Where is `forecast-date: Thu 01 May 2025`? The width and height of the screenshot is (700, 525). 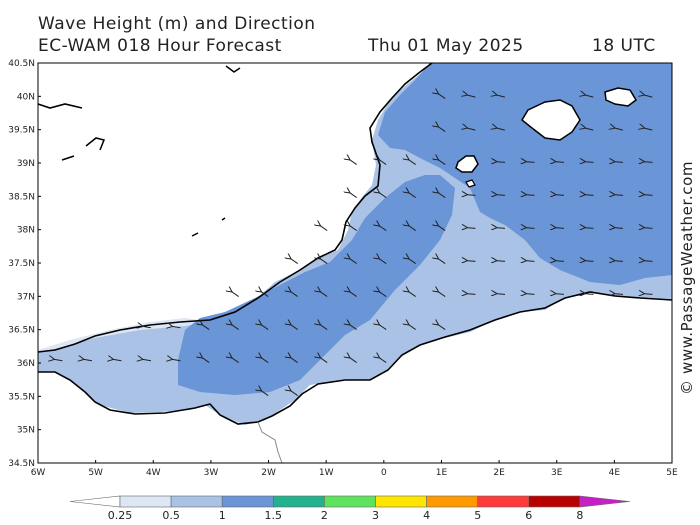
forecast-date: Thu 01 May 2025 is located at coordinates (446, 46).